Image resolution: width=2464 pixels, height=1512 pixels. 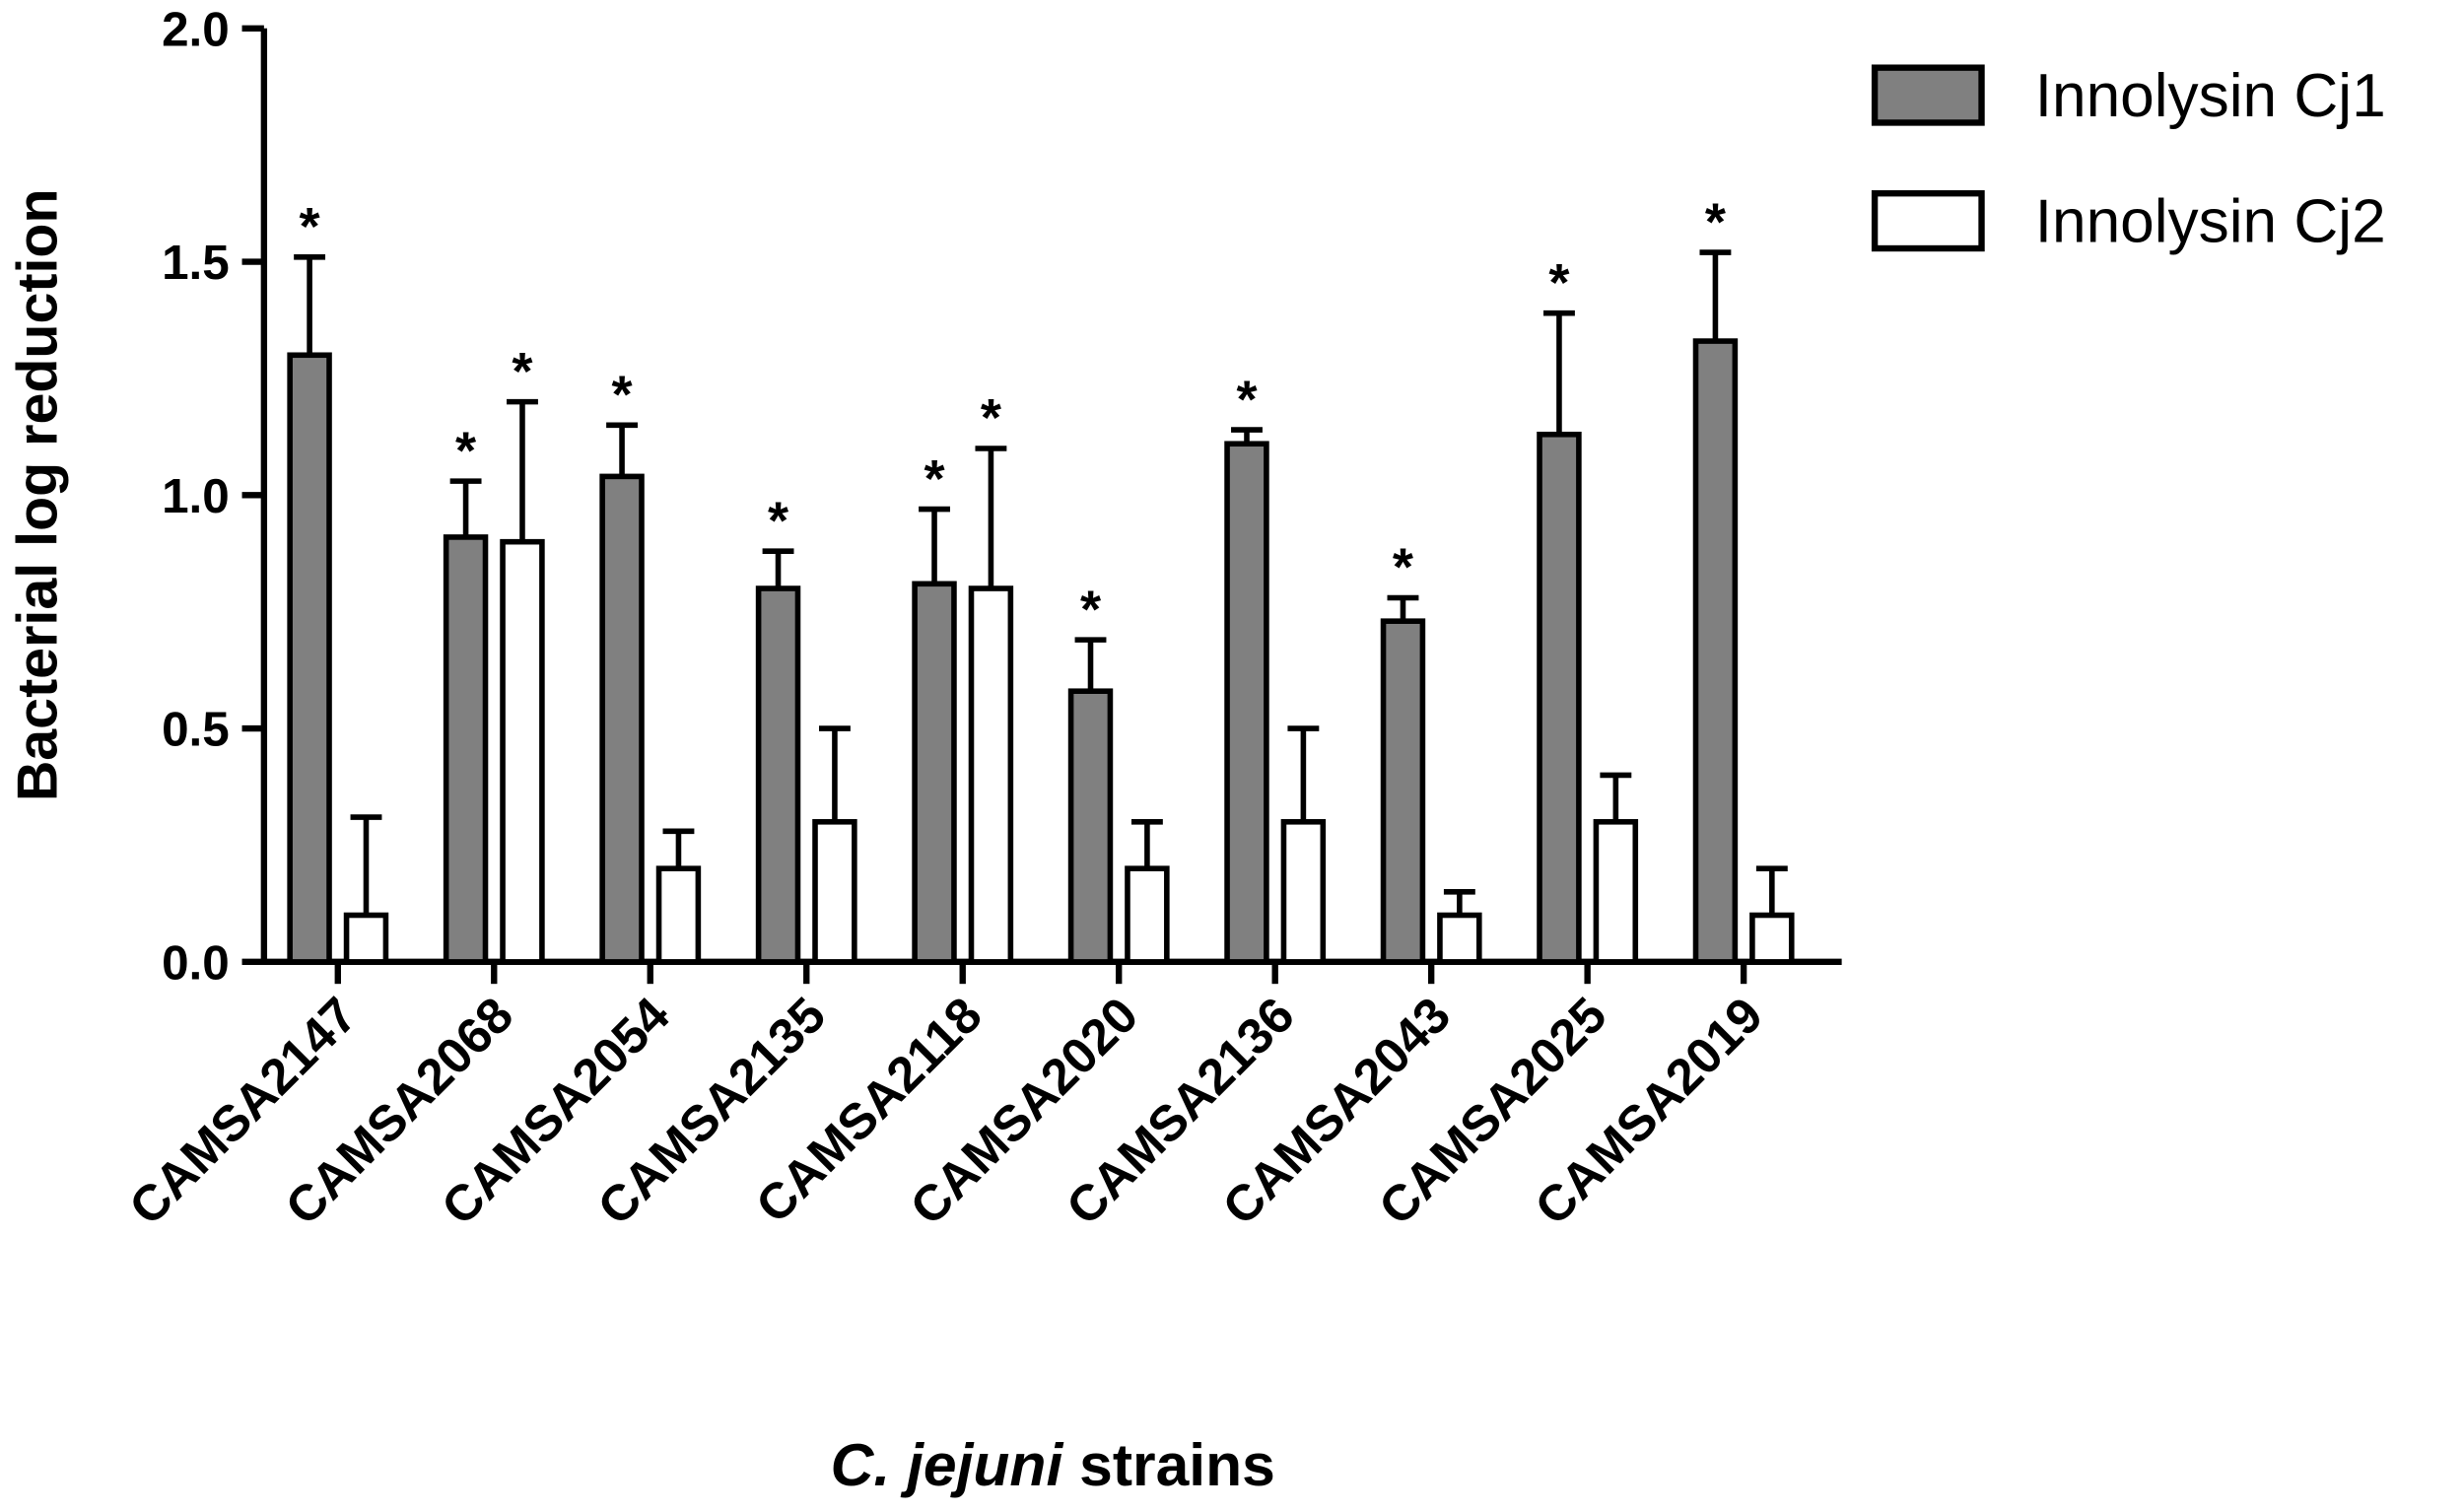 I want to click on y-tick-label: 0.5, so click(x=196, y=730).